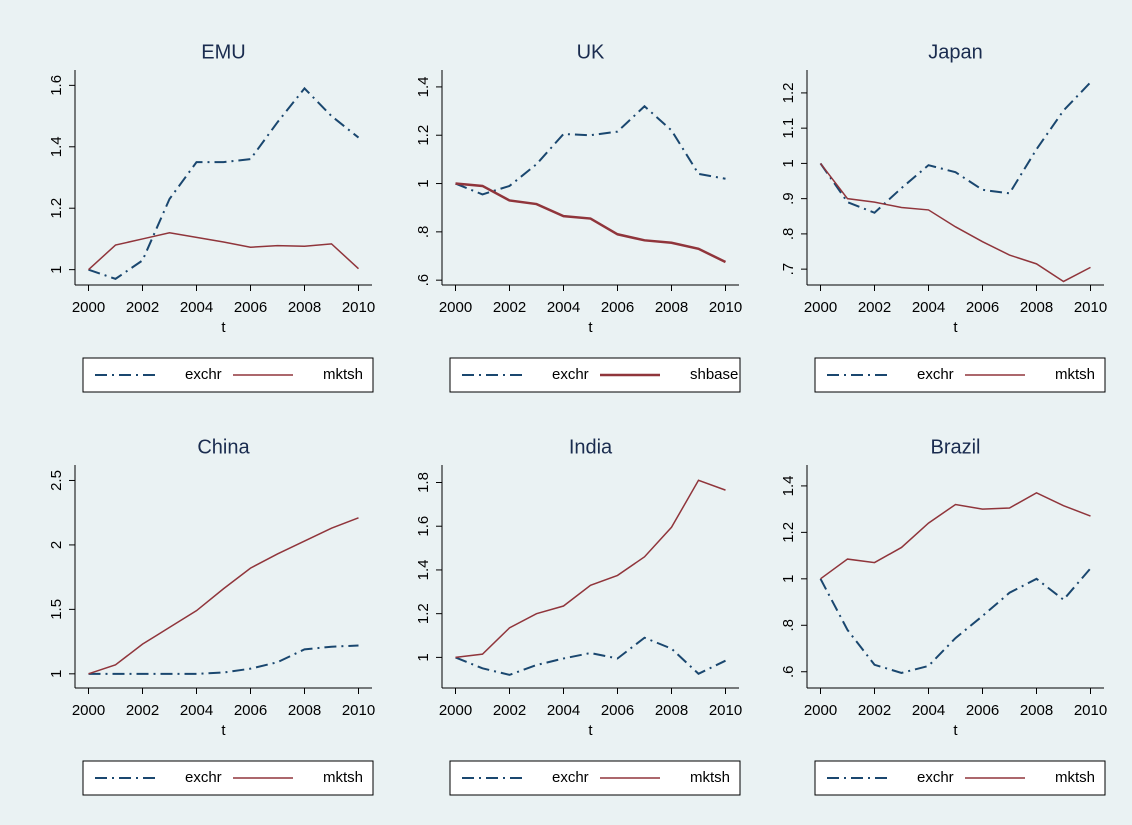  Describe the element at coordinates (223, 447) in the screenshot. I see `panel-title: China` at that location.